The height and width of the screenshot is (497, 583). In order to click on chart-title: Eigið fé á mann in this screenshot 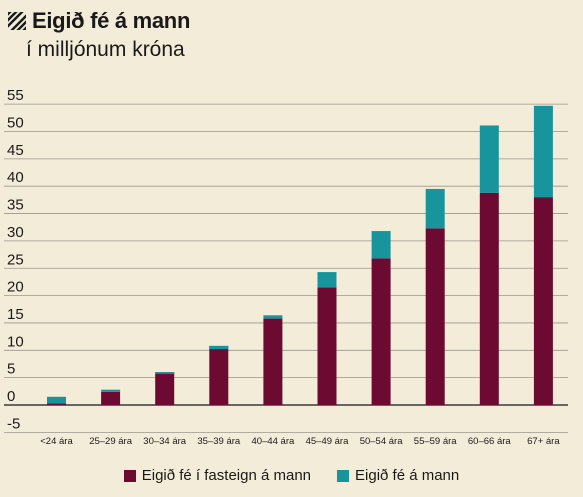, I will do `click(111, 20)`.